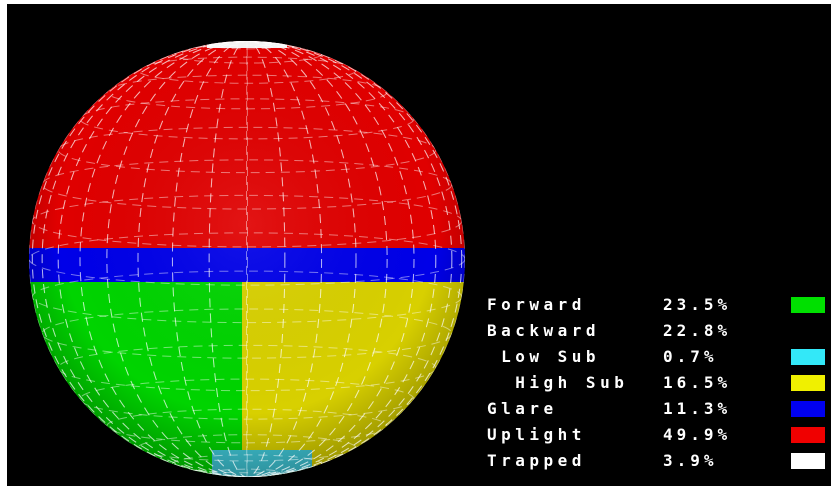 The image size is (838, 492). What do you see at coordinates (690, 460) in the screenshot?
I see `legend-value: 3.9%` at bounding box center [690, 460].